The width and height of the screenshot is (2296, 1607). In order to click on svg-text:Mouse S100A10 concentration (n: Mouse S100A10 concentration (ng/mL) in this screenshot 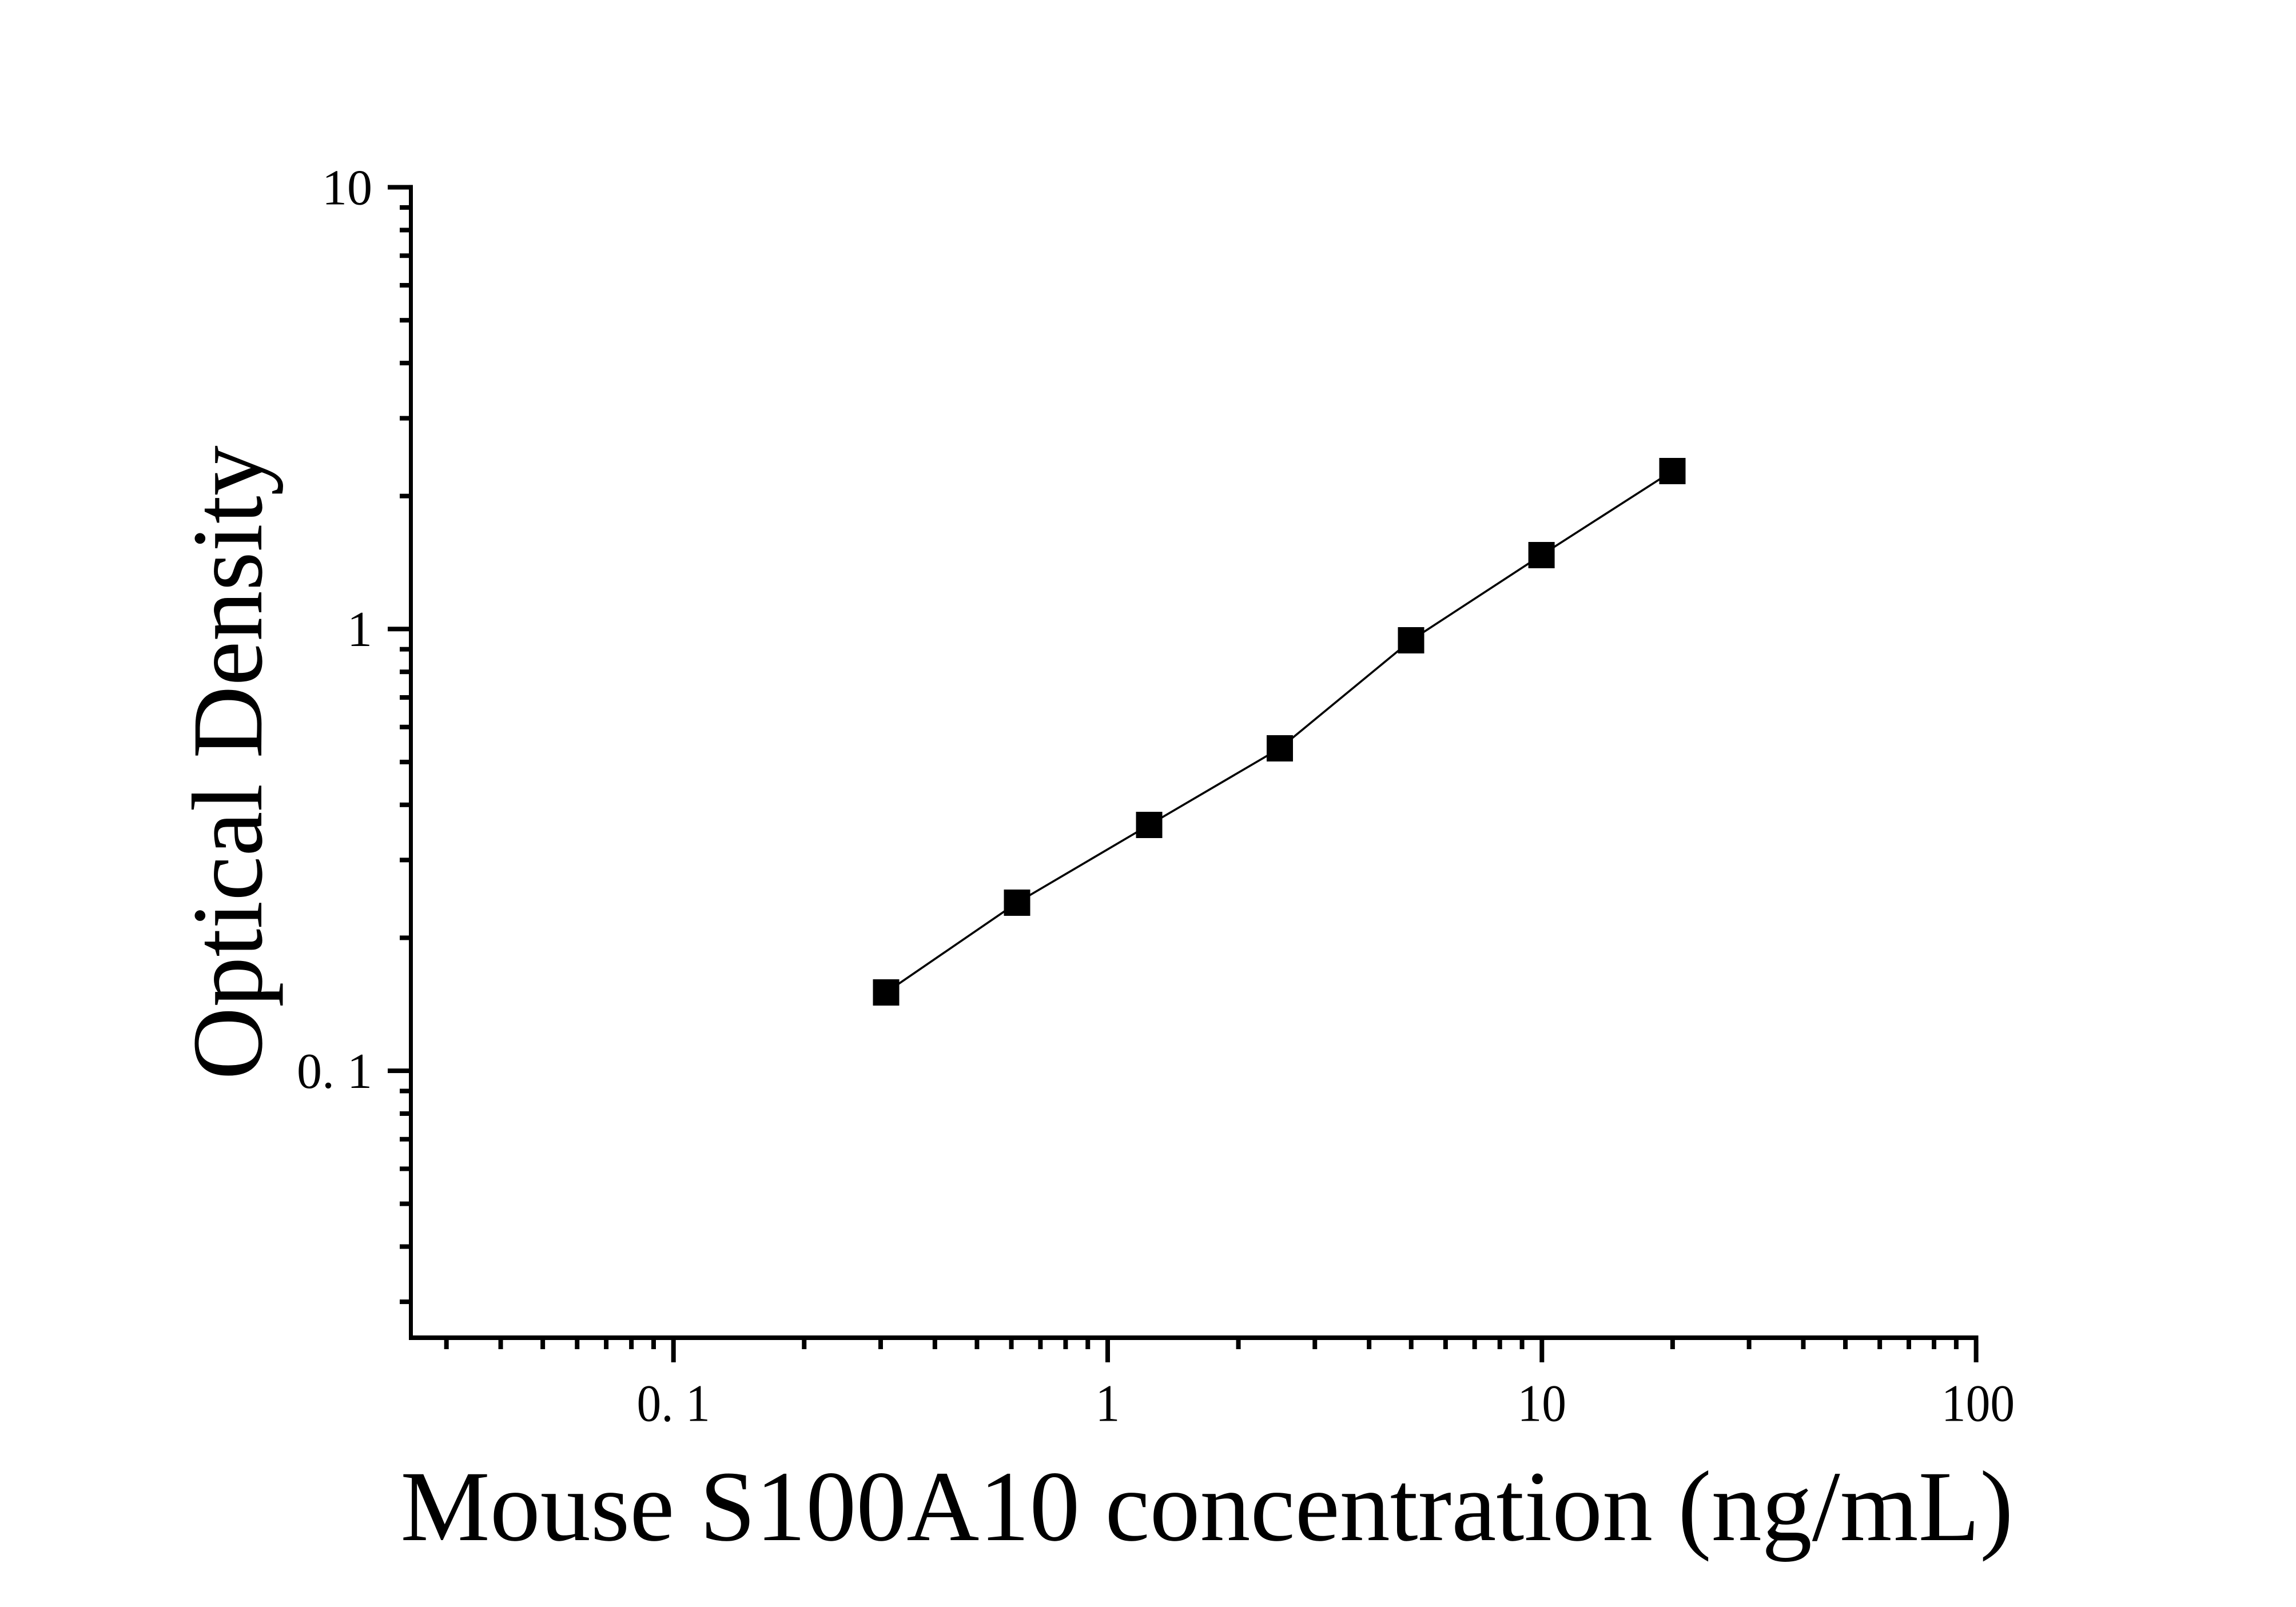, I will do `click(1206, 1506)`.